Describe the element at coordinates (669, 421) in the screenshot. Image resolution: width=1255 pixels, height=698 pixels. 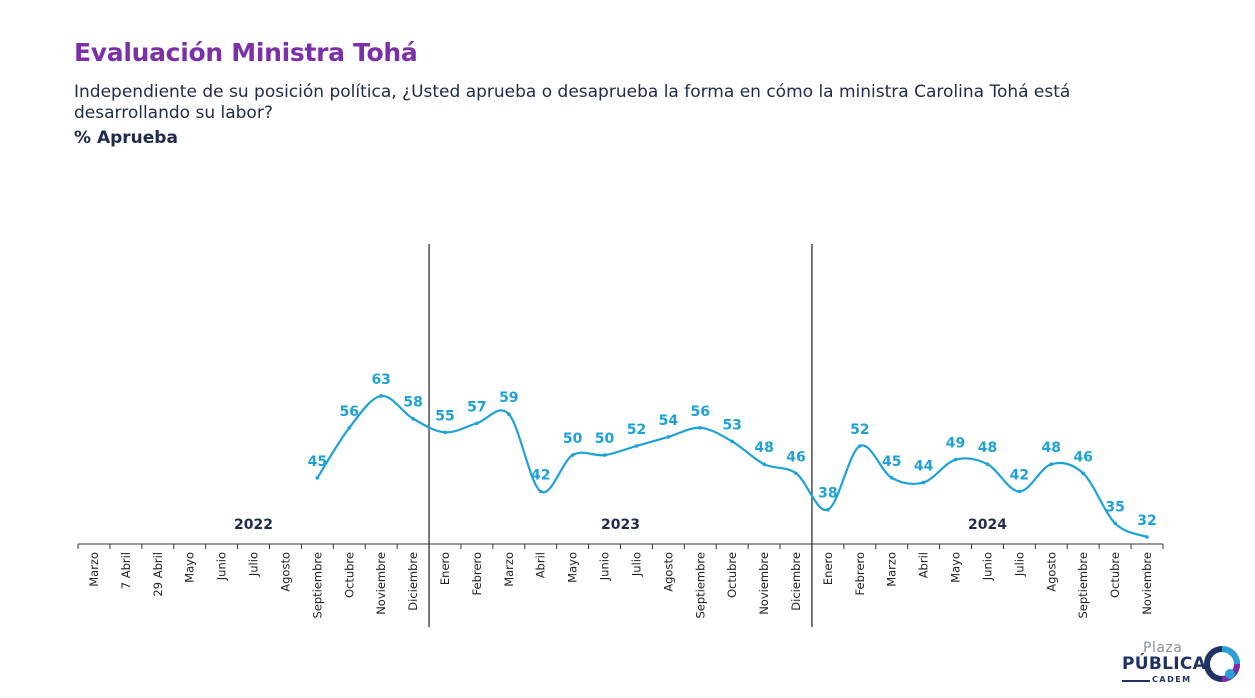
I see `data-label: 54` at that location.